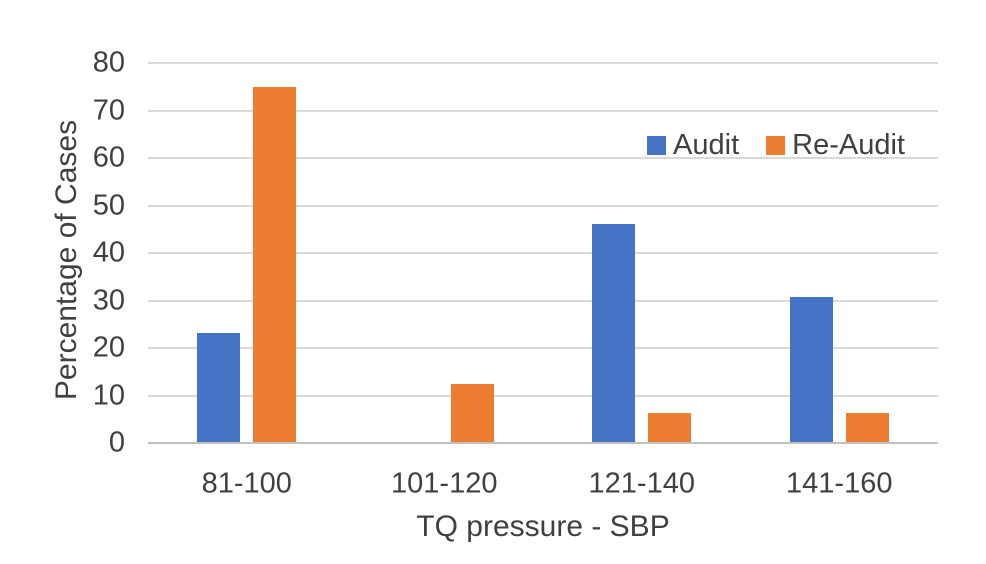 The width and height of the screenshot is (986, 564). Describe the element at coordinates (108, 110) in the screenshot. I see `y-tick-label-70: 70` at that location.